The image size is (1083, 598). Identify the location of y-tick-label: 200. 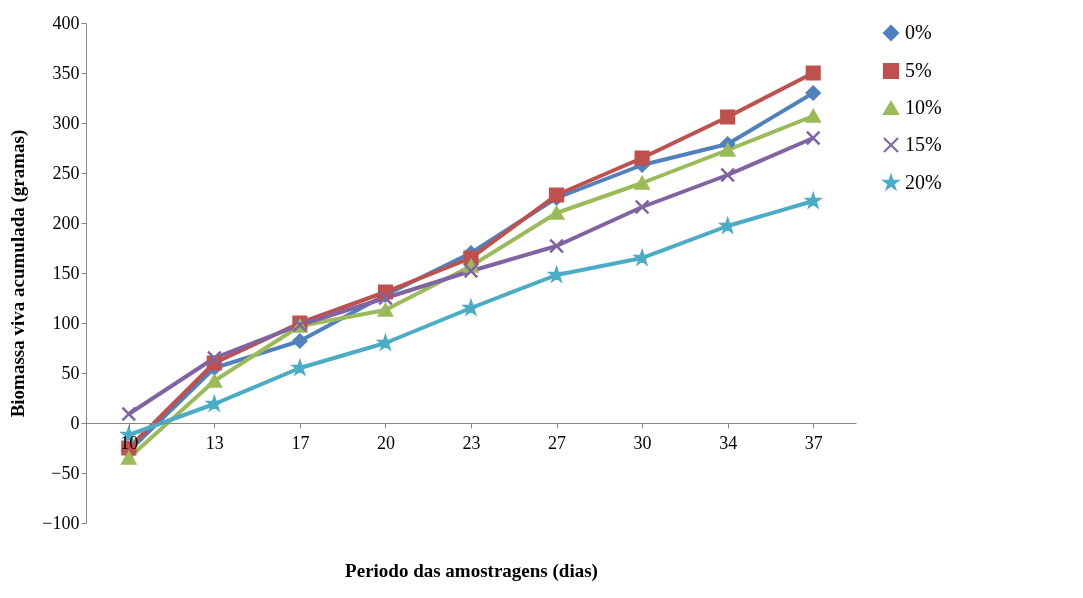
(66, 222).